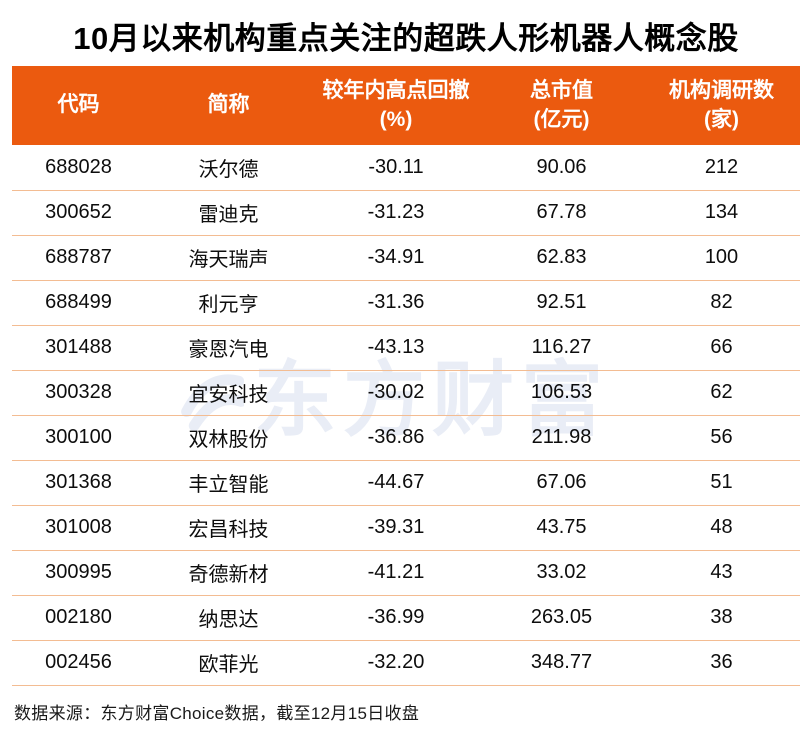  What do you see at coordinates (396, 618) in the screenshot?
I see `cell-drawdown_from_year_high_pct: -36.99` at bounding box center [396, 618].